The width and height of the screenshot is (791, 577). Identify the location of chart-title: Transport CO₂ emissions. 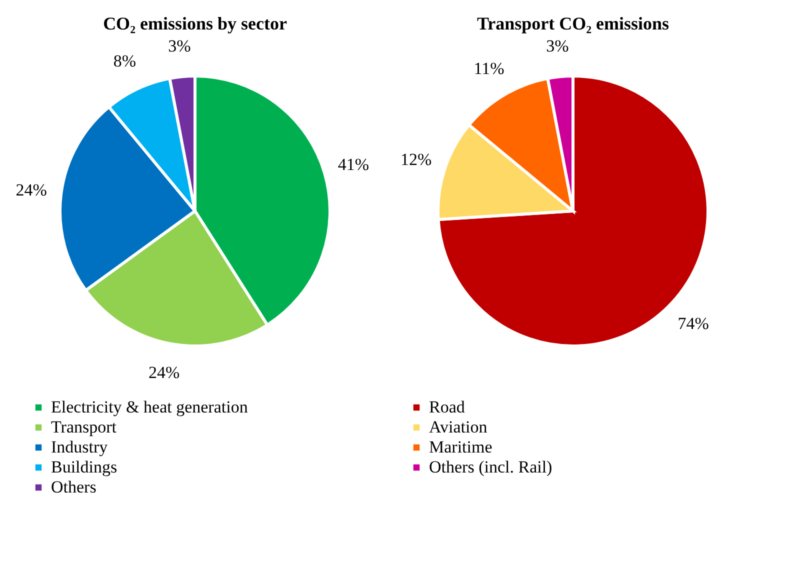
(573, 24).